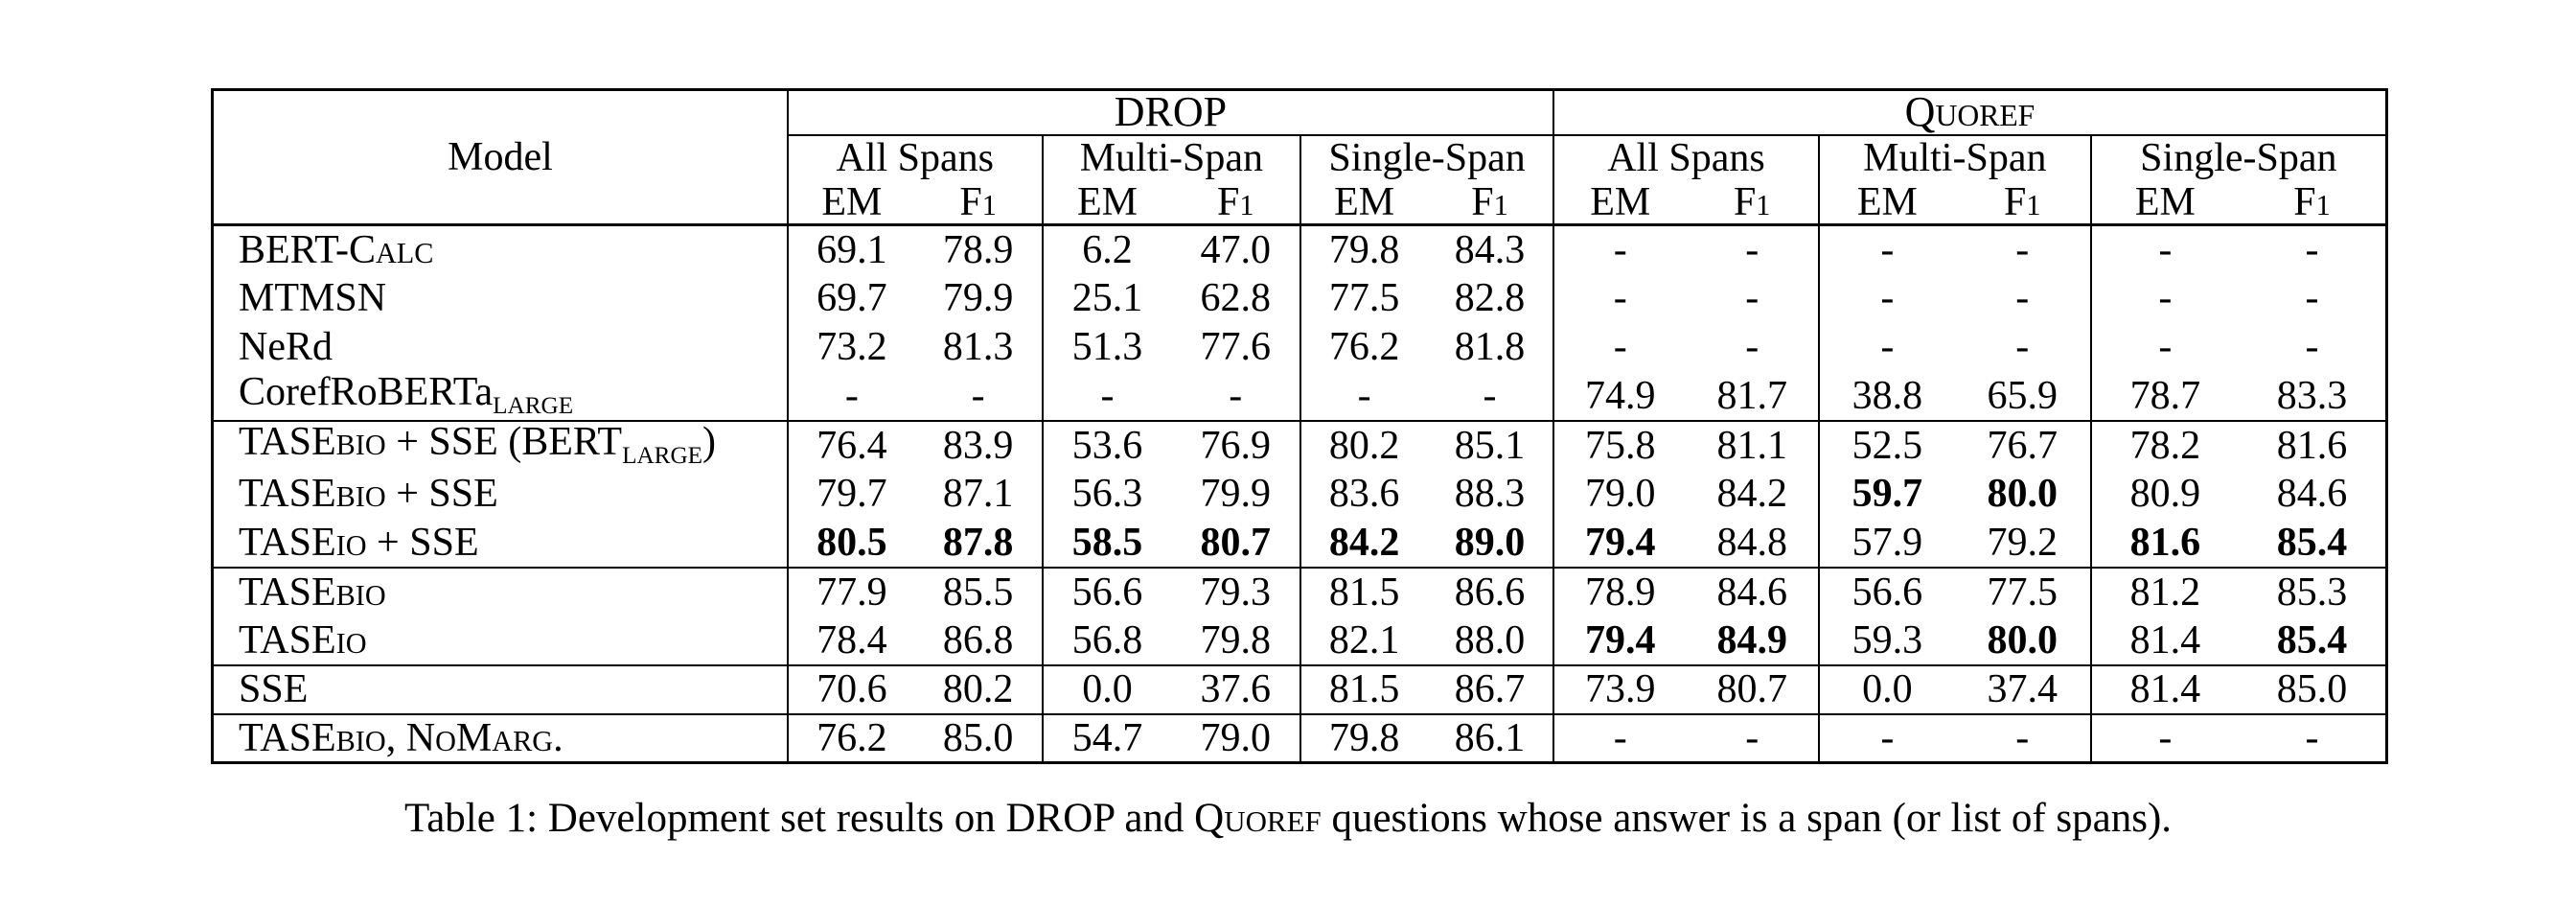 The width and height of the screenshot is (2576, 907). Describe the element at coordinates (851, 249) in the screenshot. I see `value-cell: 69.1` at that location.